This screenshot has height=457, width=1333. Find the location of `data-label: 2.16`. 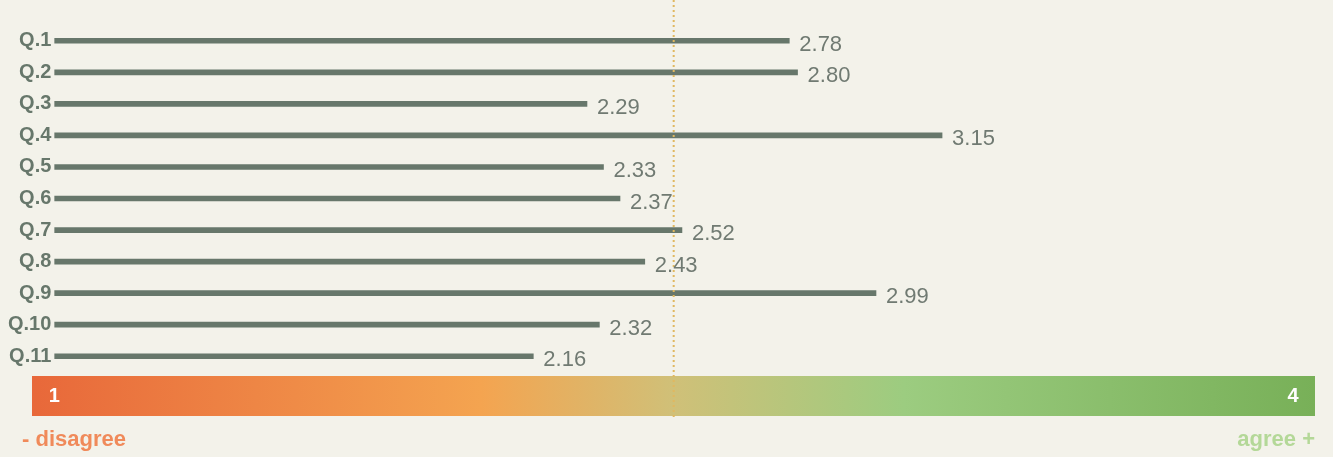

data-label: 2.16 is located at coordinates (565, 359).